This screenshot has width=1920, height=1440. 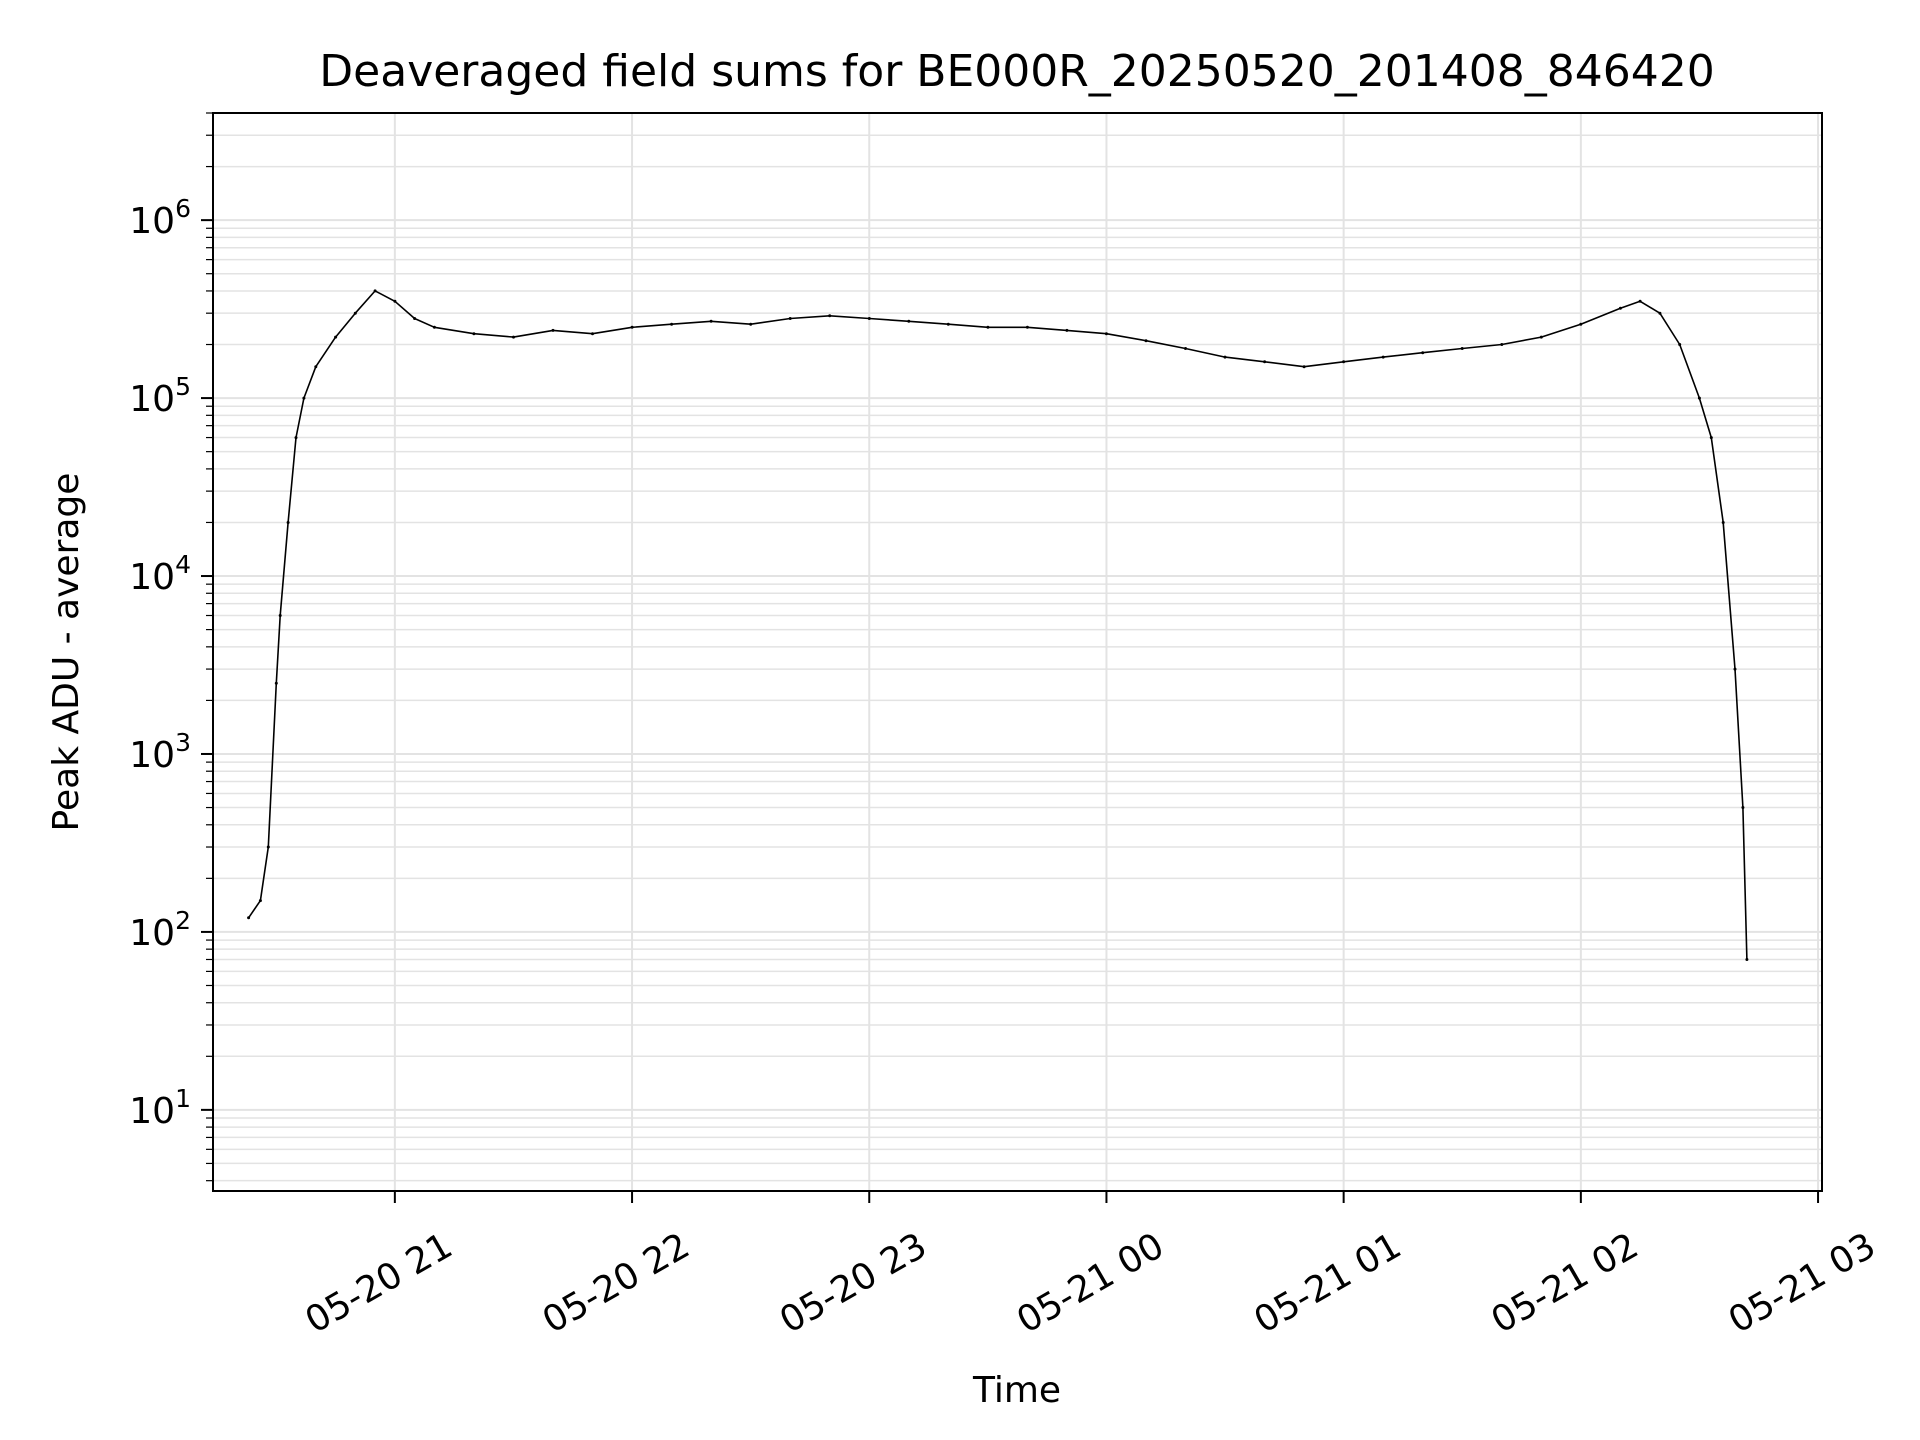 I want to click on y-axis-label: Peak ADU - average, so click(x=66, y=652).